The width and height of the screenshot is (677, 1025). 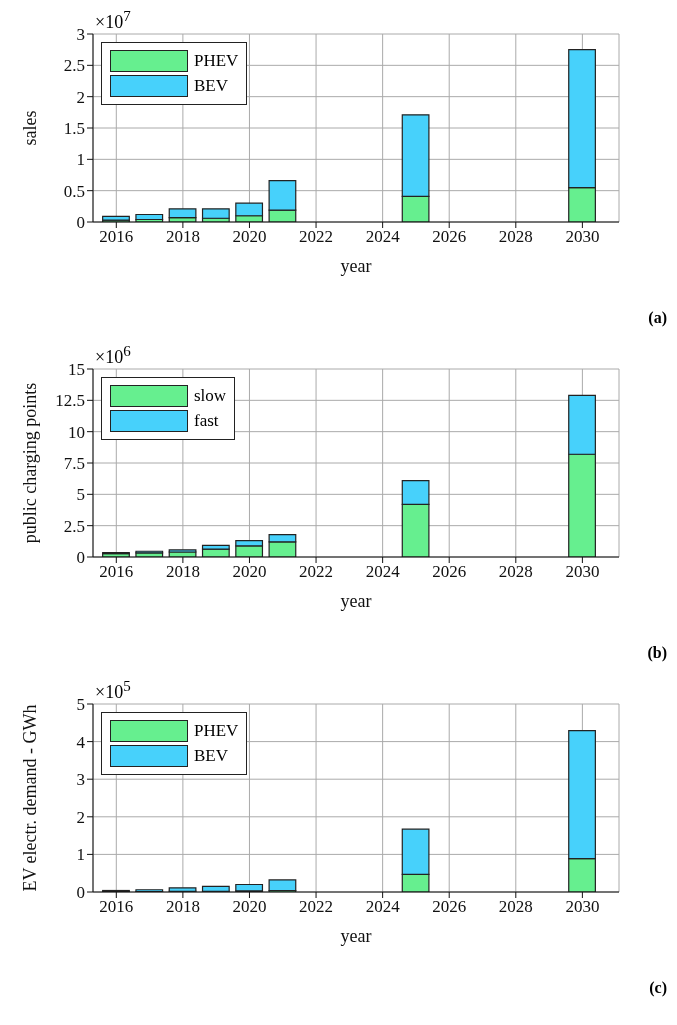 What do you see at coordinates (657, 653) in the screenshot?
I see `text: (b)` at bounding box center [657, 653].